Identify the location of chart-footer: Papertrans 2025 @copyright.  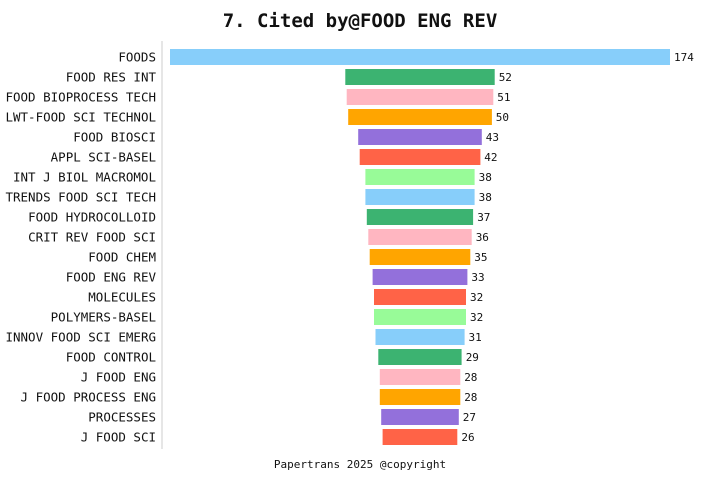
(360, 464).